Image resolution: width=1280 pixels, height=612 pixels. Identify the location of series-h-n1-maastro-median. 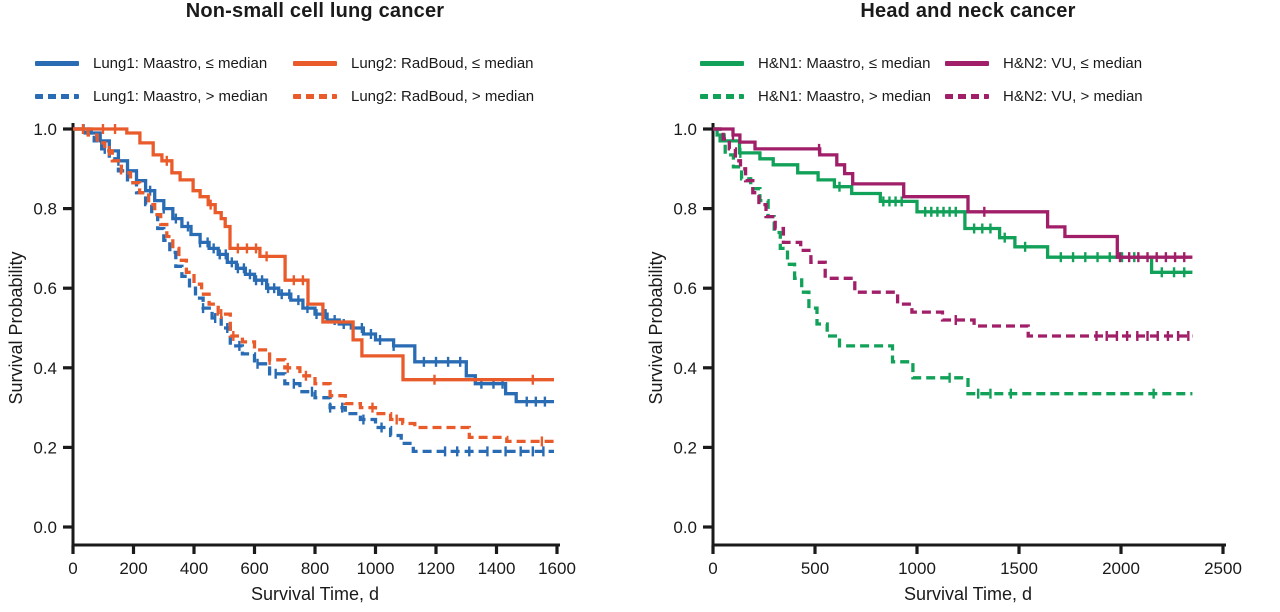
(953, 202).